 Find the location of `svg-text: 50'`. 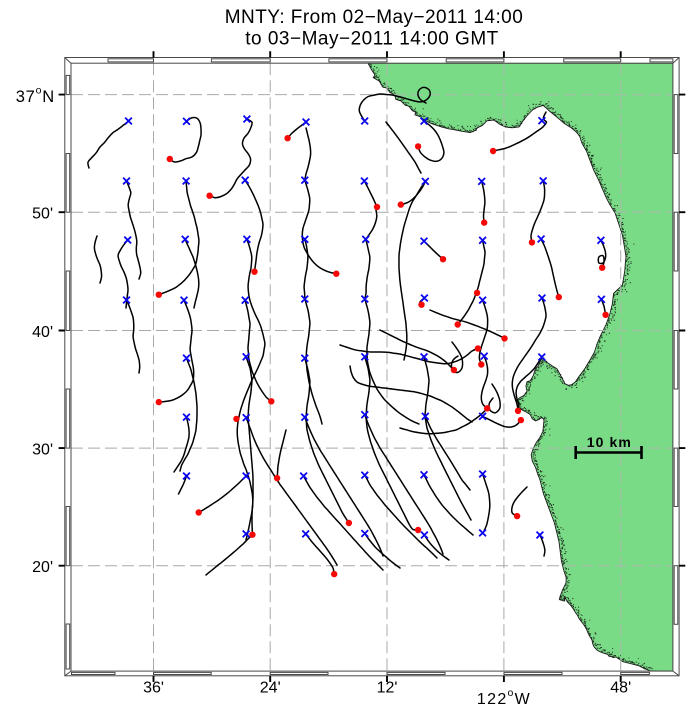

svg-text: 50' is located at coordinates (42, 214).